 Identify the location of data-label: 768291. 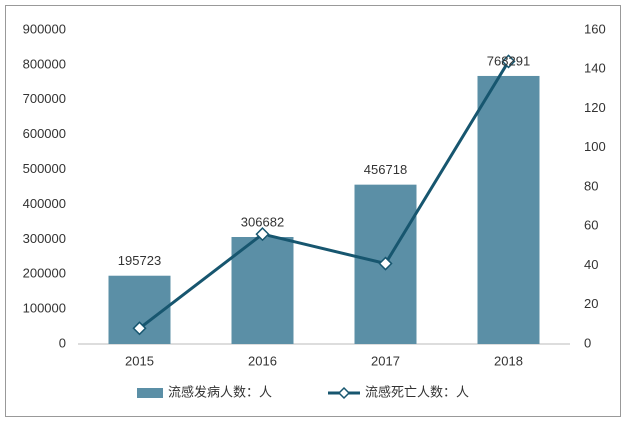
(508, 60).